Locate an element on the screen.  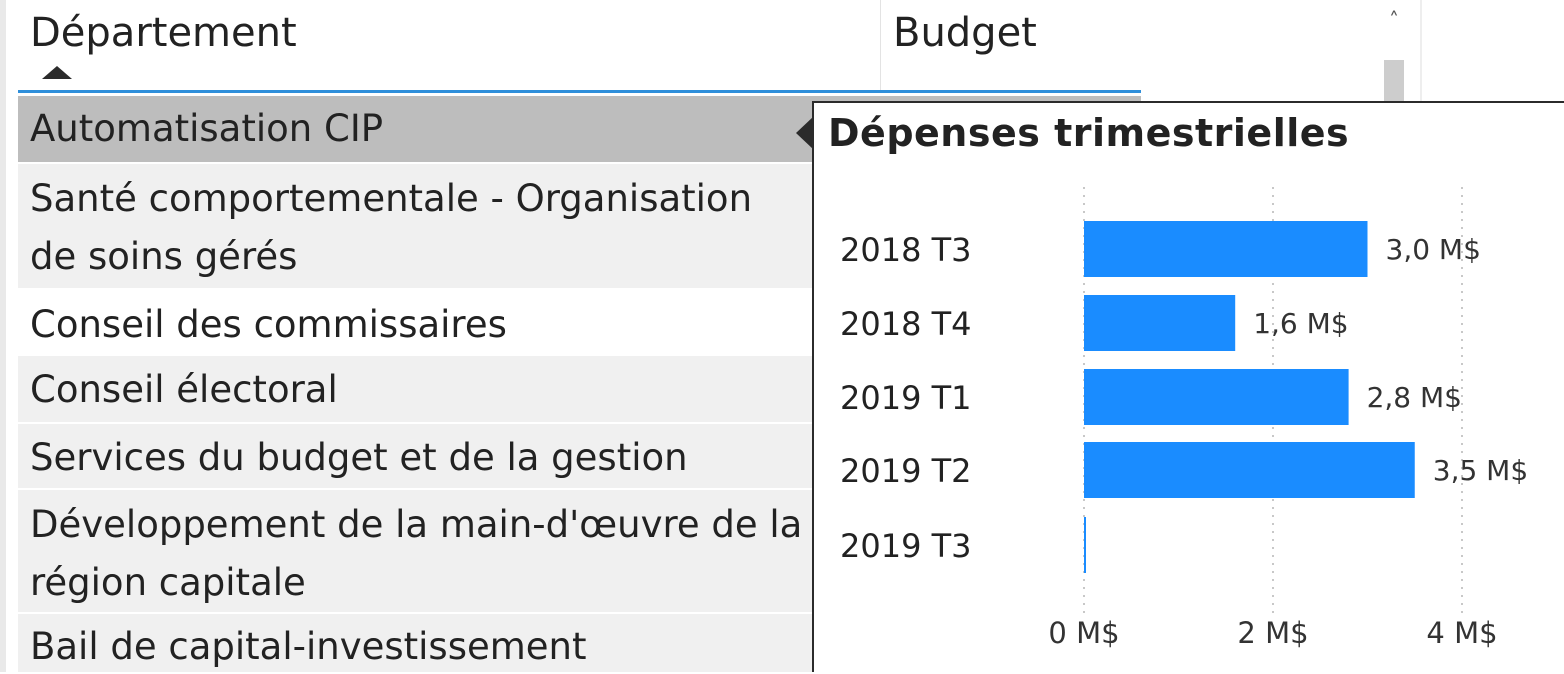
category-label: 2019 T3 is located at coordinates (906, 546).